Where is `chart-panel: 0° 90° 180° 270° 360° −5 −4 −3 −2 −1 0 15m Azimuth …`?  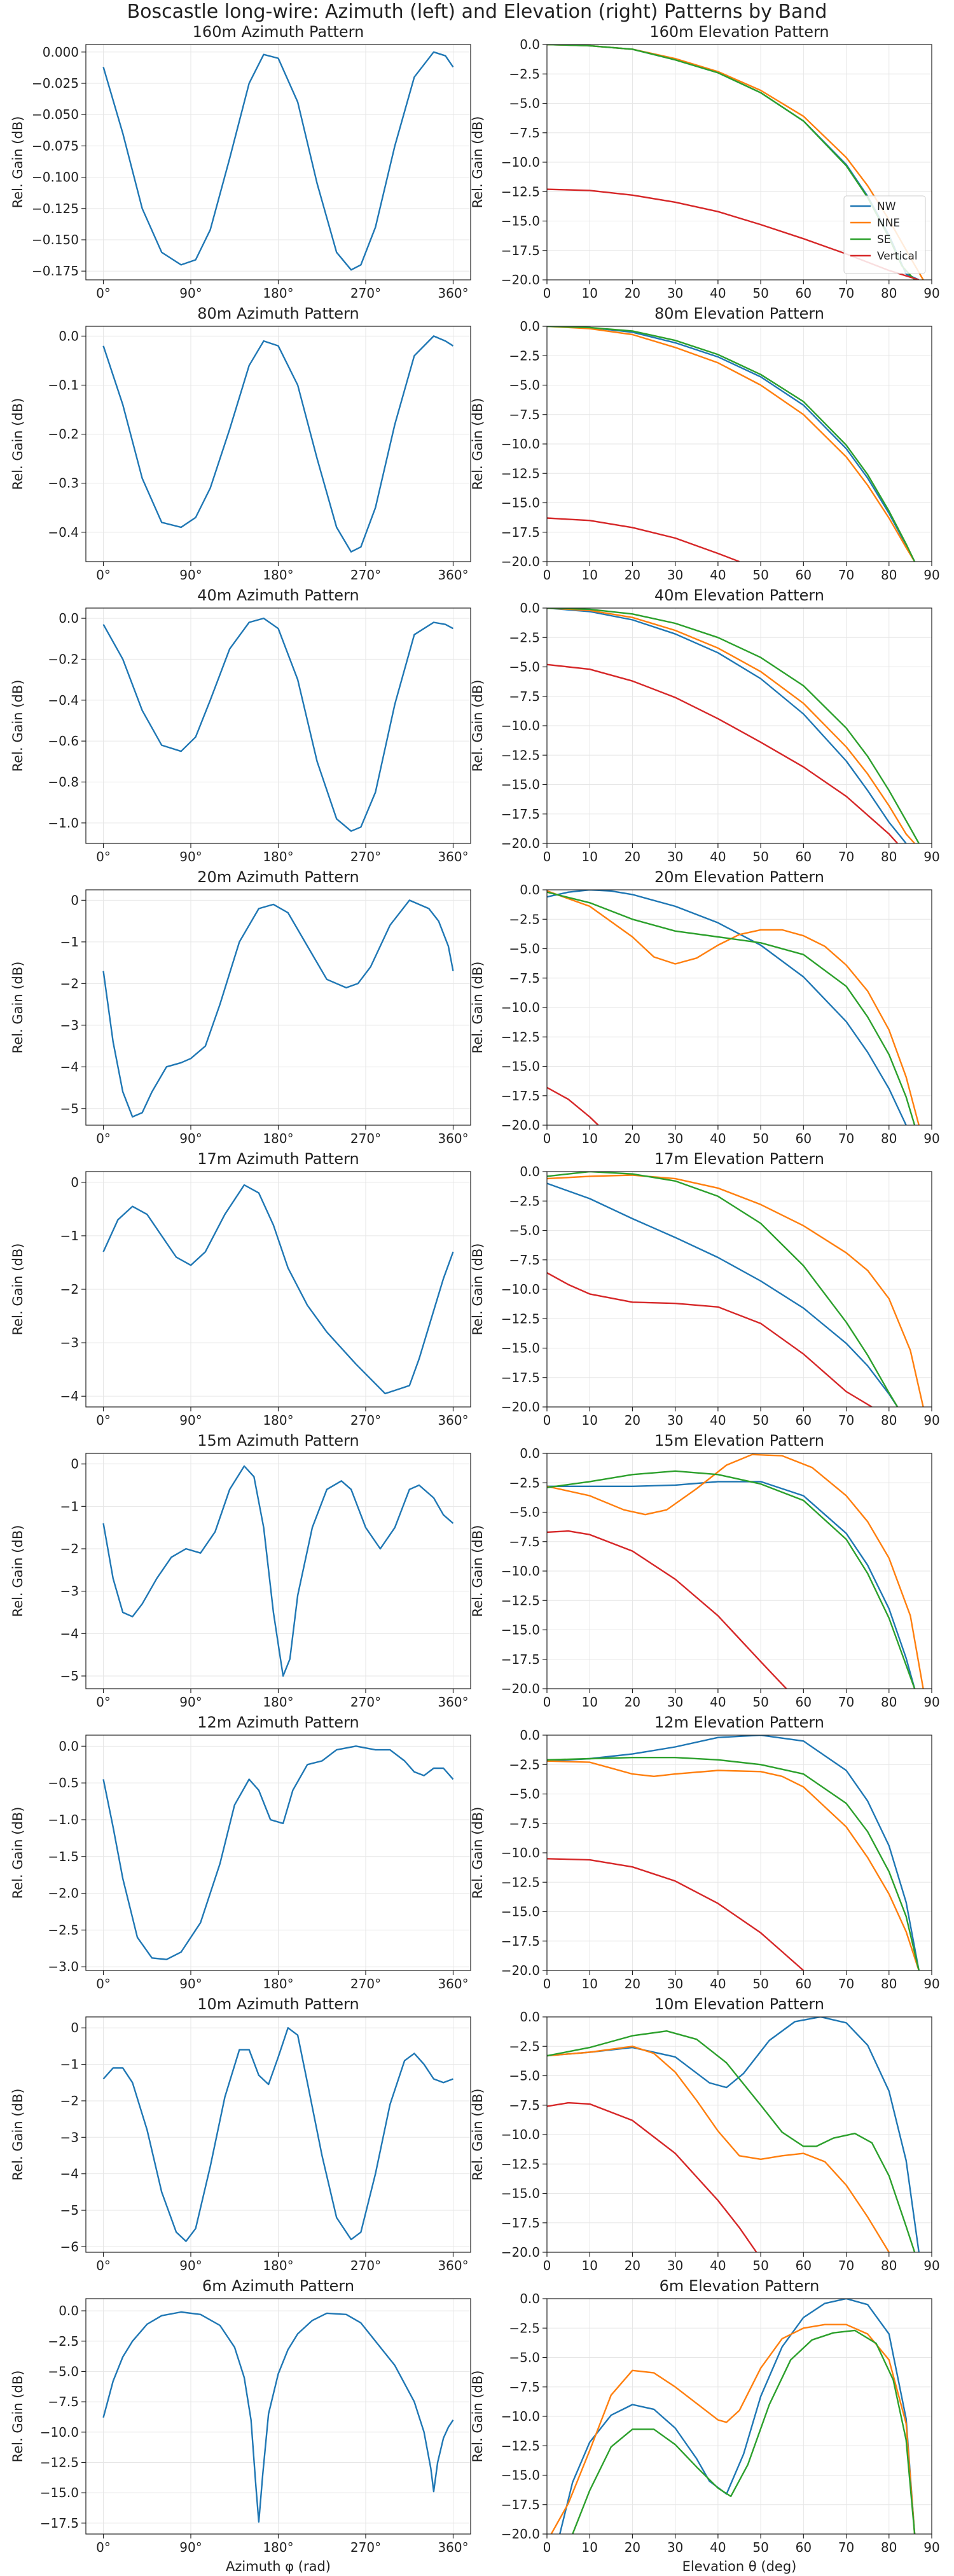
chart-panel: 0° 90° 180° 270° 360° −5 −4 −3 −2 −1 0 15m Azimuth … is located at coordinates (241, 1571).